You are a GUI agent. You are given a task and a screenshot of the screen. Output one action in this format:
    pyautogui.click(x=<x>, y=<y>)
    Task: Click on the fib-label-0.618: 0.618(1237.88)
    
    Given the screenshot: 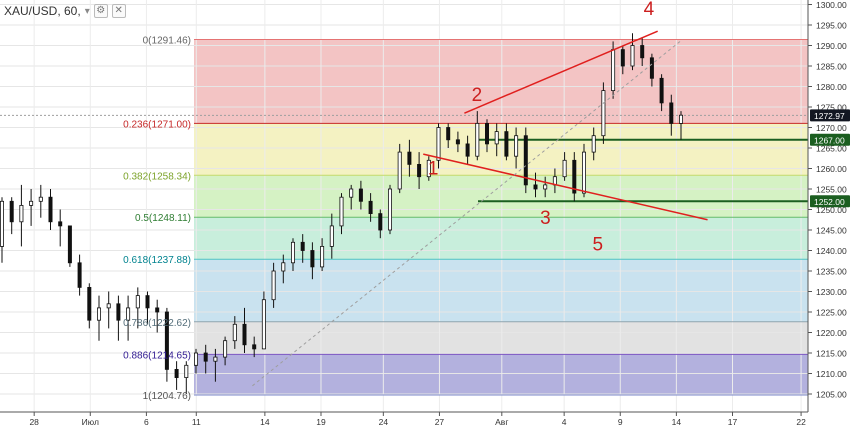 What is the action you would take?
    pyautogui.click(x=157, y=260)
    